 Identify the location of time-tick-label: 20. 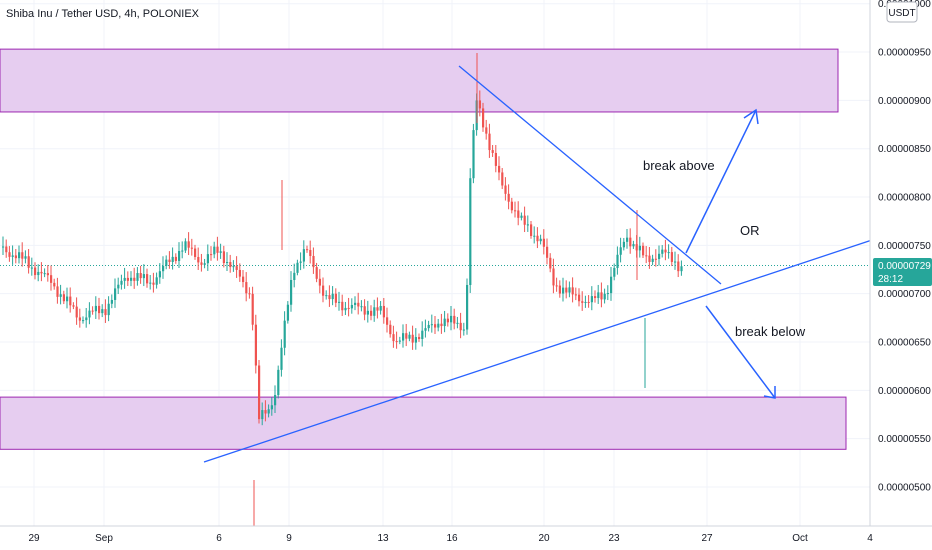
(544, 538).